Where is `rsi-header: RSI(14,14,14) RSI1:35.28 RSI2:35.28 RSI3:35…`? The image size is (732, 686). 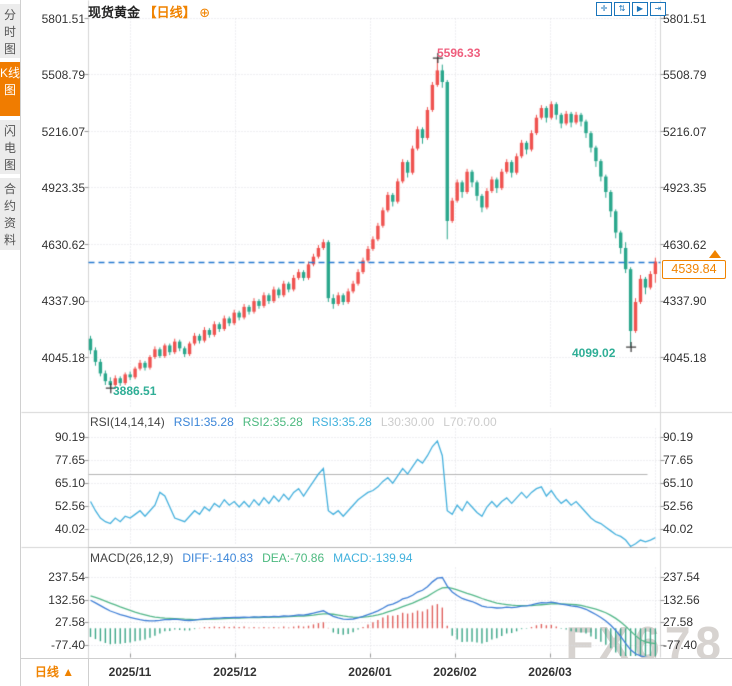 rsi-header: RSI(14,14,14) RSI1:35.28 RSI2:35.28 RSI3:35… is located at coordinates (298, 422).